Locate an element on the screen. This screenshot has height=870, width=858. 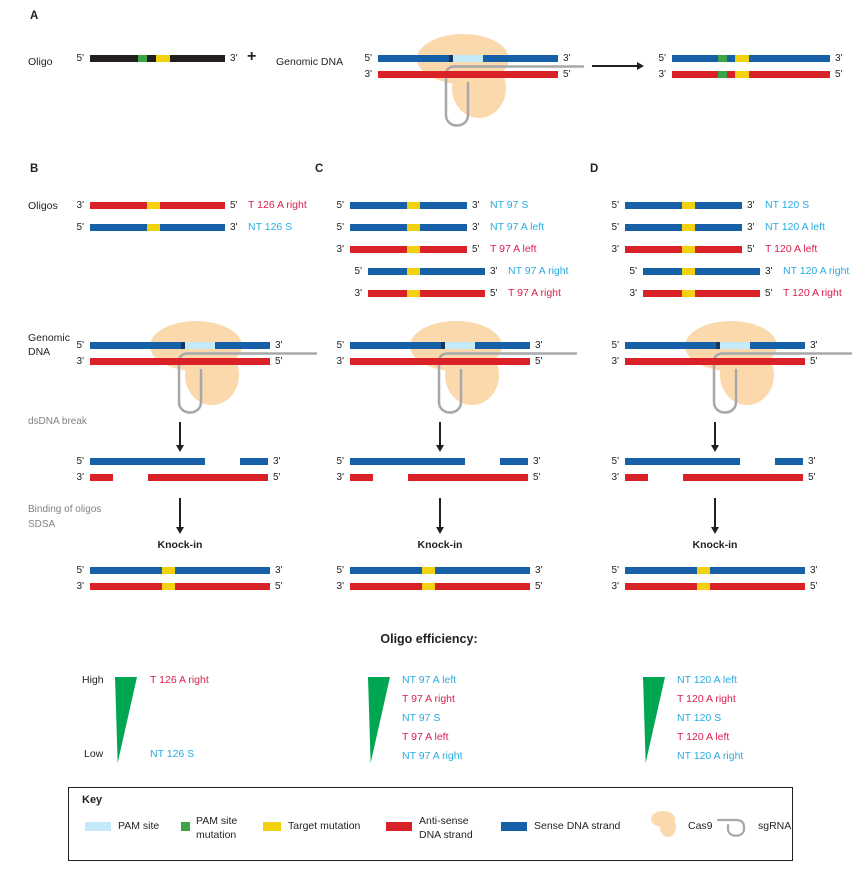
panel-c-label: C is located at coordinates (319, 169).